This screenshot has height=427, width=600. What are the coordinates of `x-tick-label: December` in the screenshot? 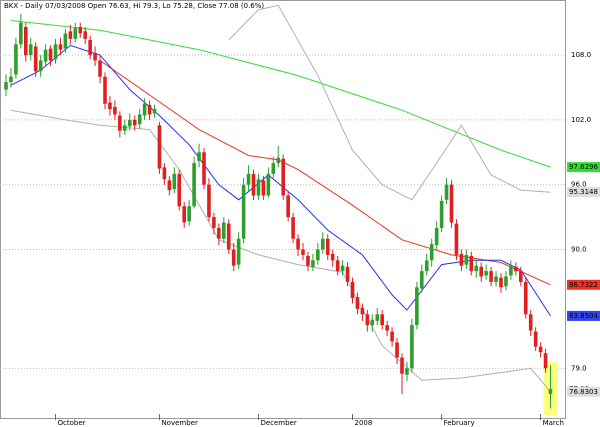 It's located at (278, 423).